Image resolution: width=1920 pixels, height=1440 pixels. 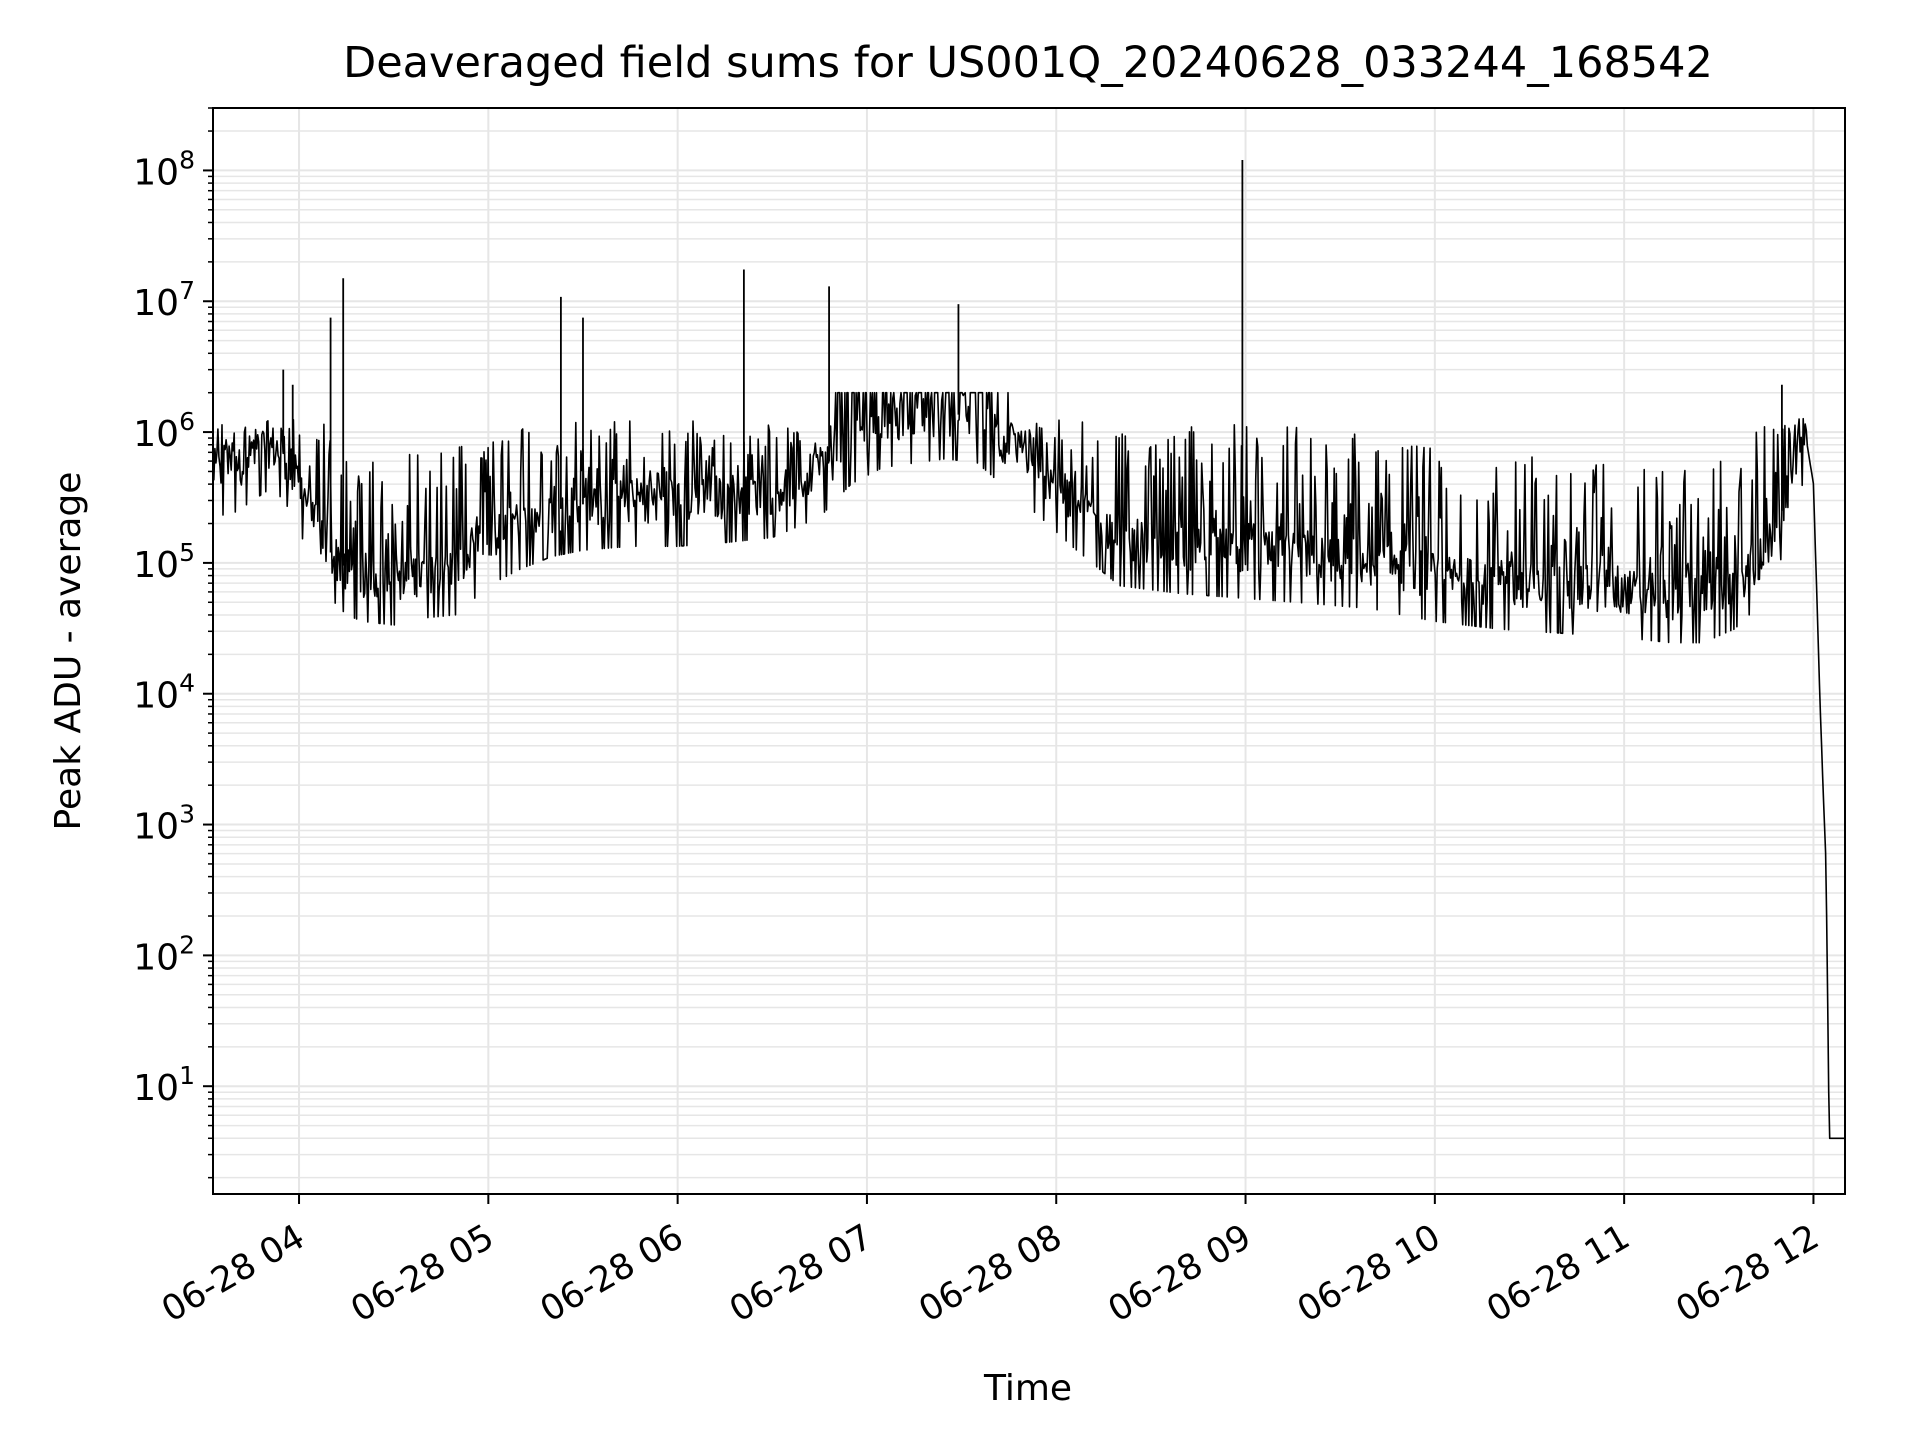 I want to click on y-tick-label: 10⁷, so click(x=164, y=300).